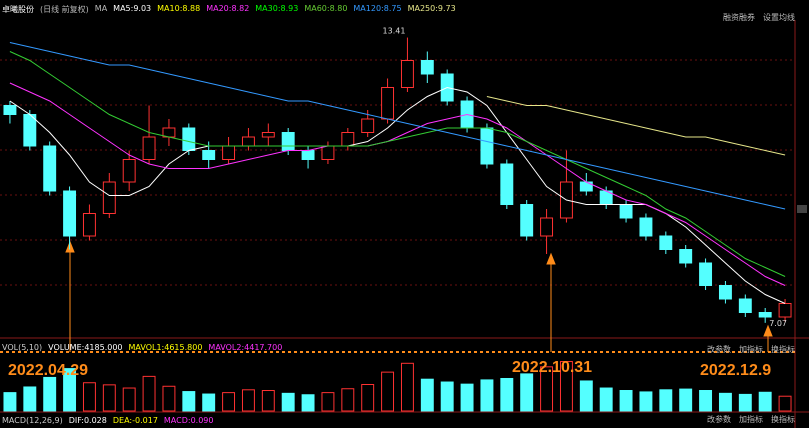  I want to click on stock-name: 卓曦股份, so click(18, 9).